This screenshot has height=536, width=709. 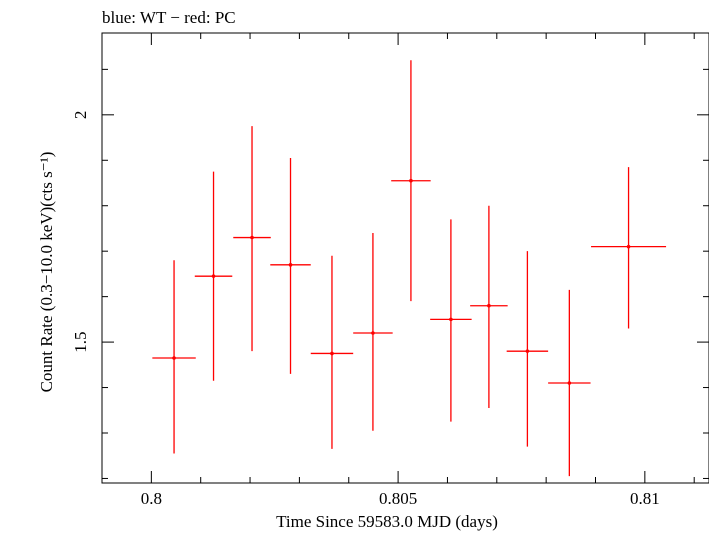 I want to click on x-tick-label: 0.8, so click(x=151, y=498).